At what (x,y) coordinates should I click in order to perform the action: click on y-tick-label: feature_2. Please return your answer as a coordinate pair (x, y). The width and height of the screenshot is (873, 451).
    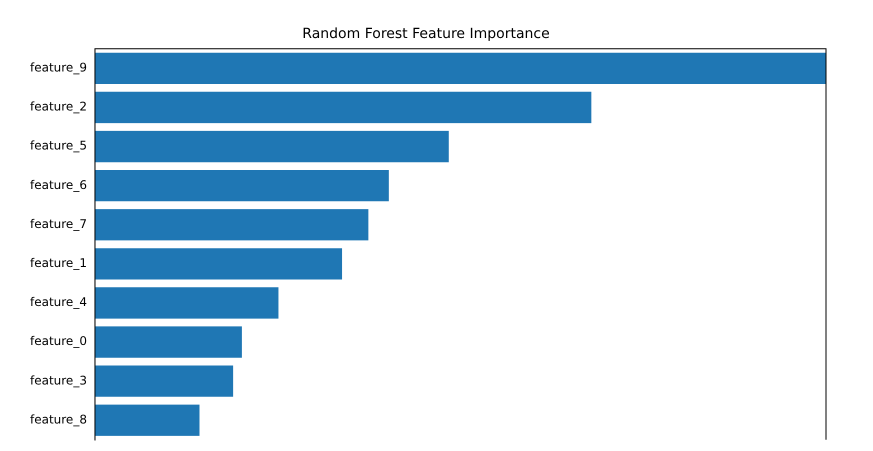
    Looking at the image, I should click on (58, 107).